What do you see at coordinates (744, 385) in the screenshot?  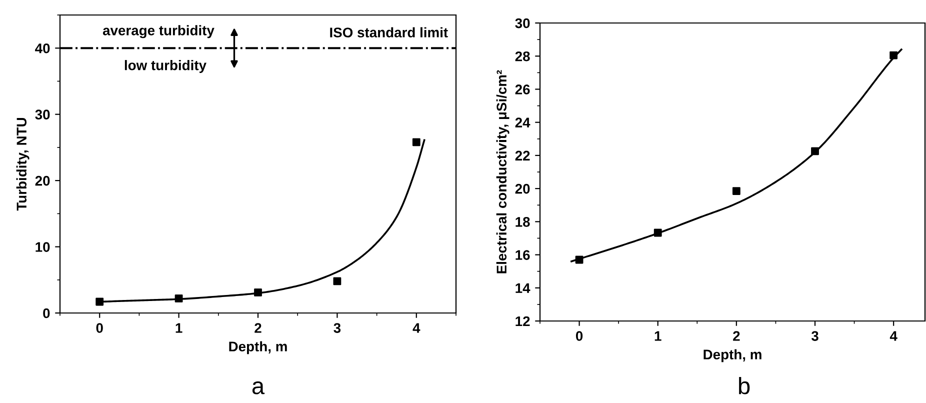 I see `text: b` at bounding box center [744, 385].